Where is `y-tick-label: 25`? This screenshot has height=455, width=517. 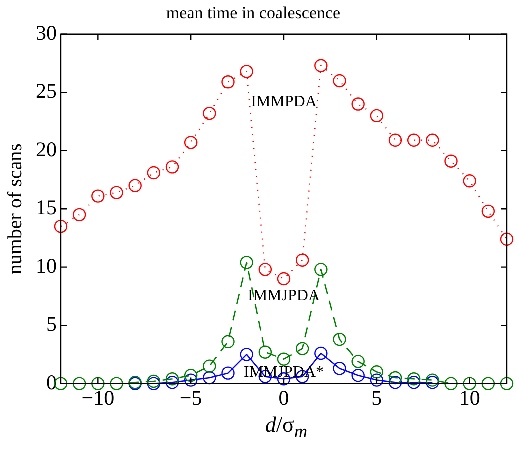 y-tick-label: 25 is located at coordinates (46, 91).